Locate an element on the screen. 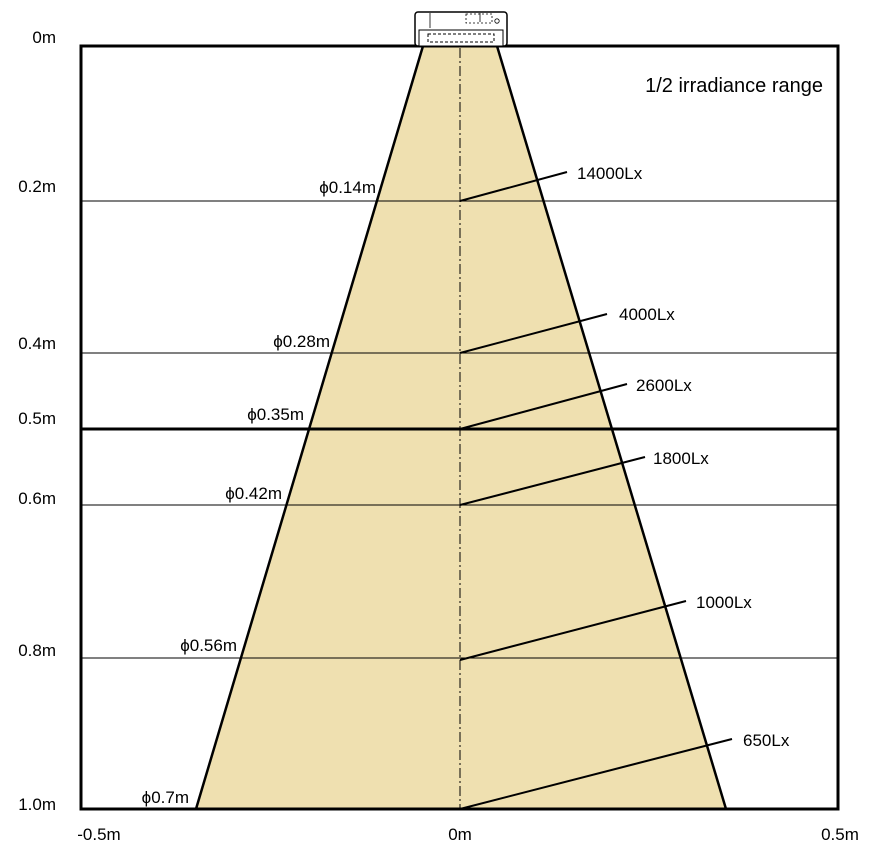 This screenshot has height=850, width=880. distance-label-0.4m: 0.4m is located at coordinates (37, 343).